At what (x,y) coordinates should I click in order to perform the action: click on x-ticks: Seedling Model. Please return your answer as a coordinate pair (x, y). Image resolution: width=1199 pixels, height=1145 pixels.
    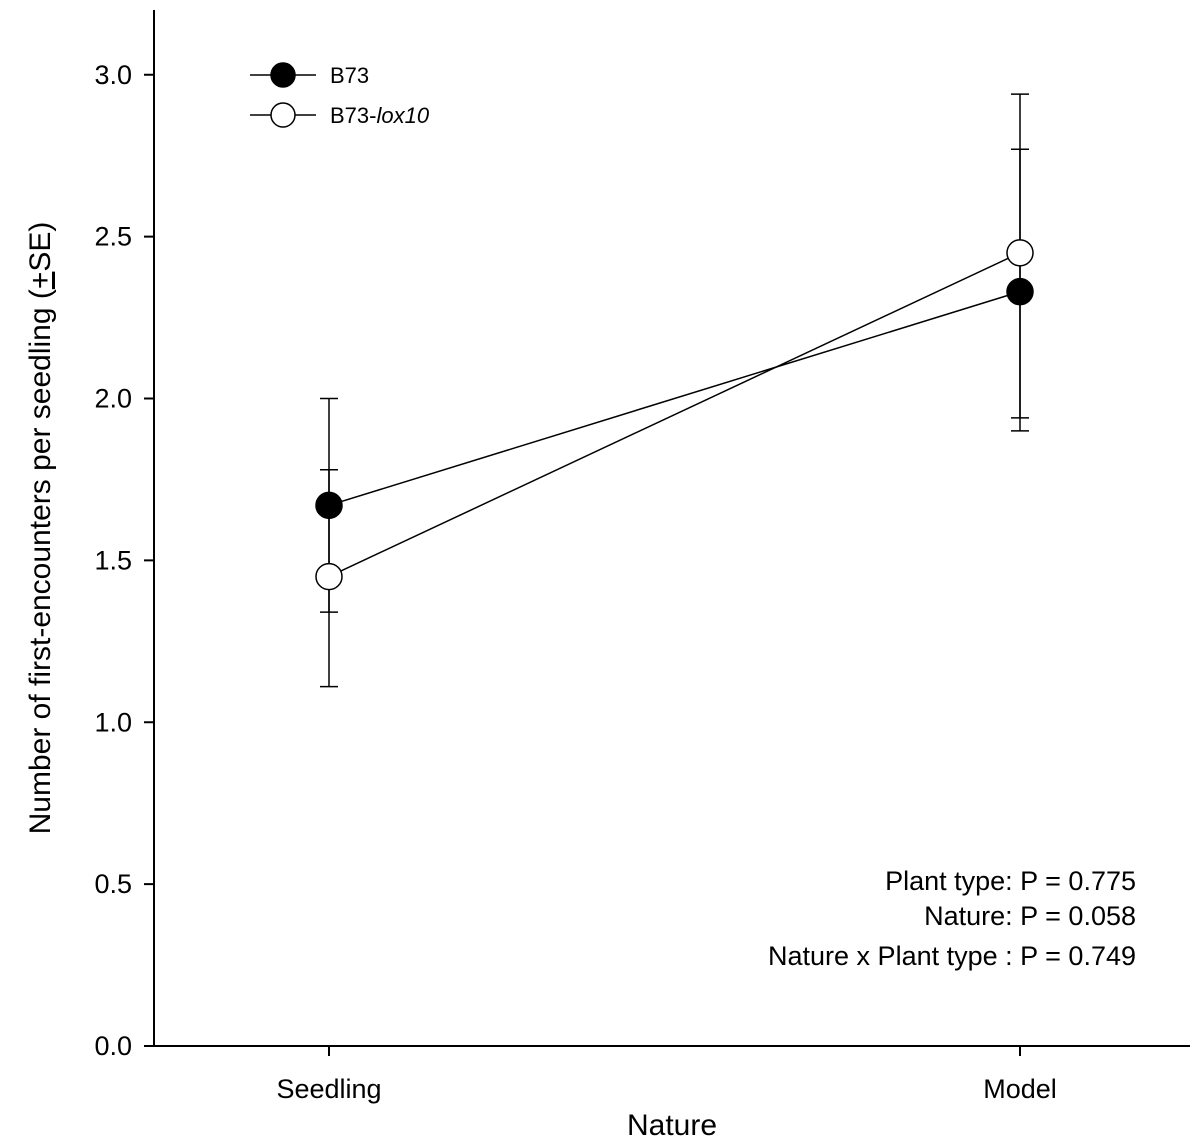
    Looking at the image, I should click on (666, 1075).